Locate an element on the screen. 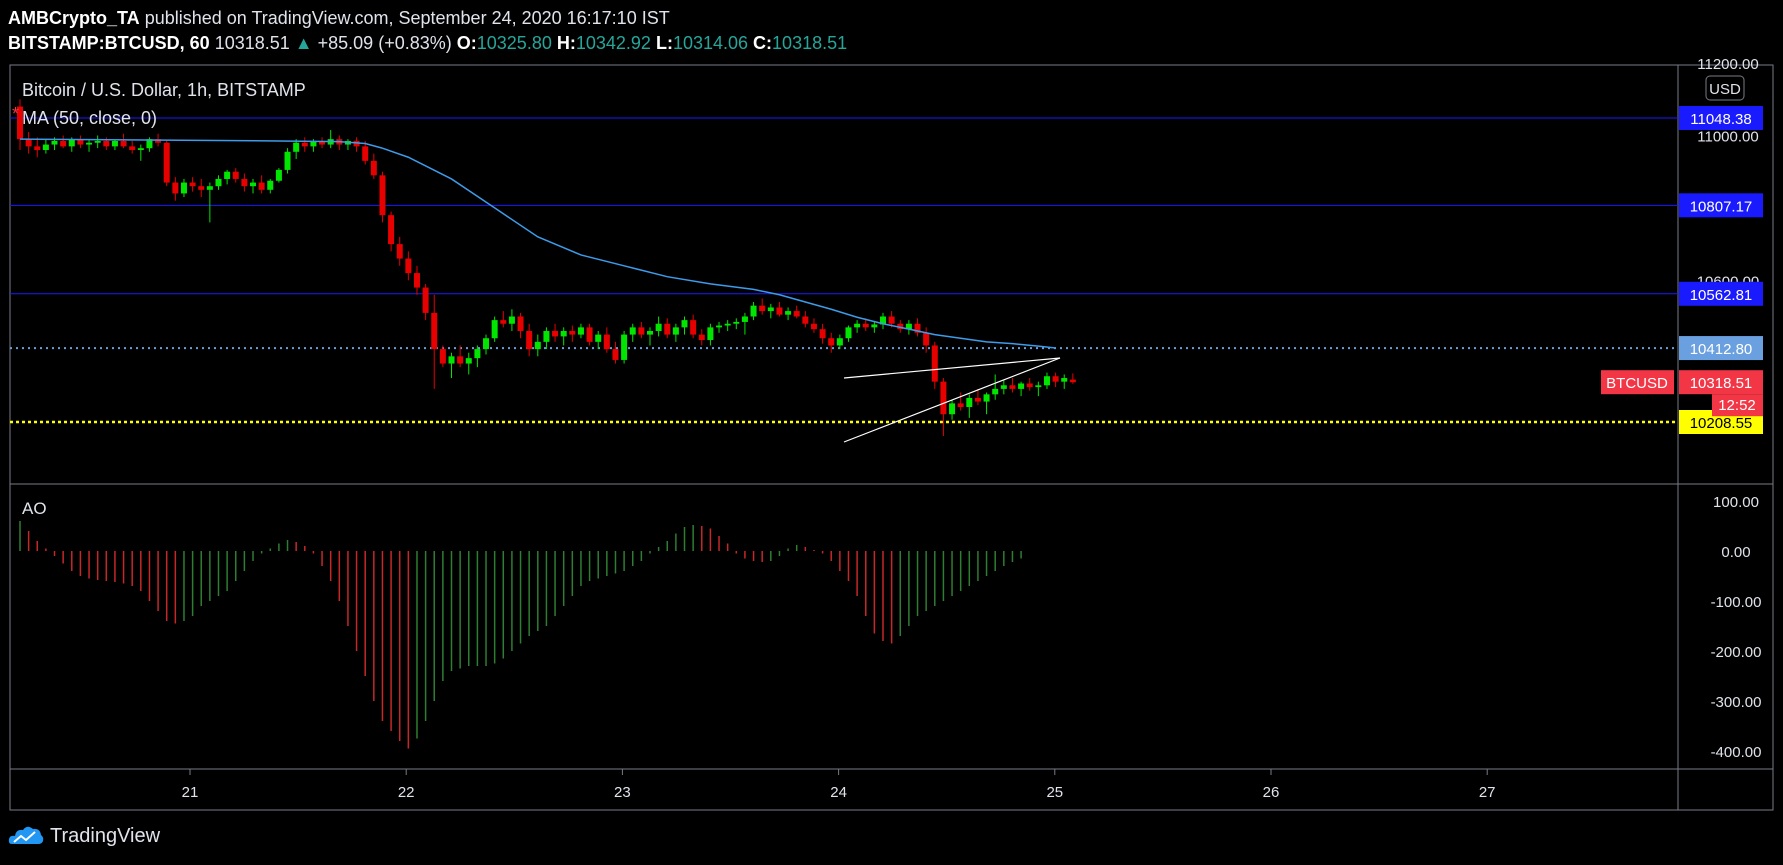 The width and height of the screenshot is (1783, 865). price-tick-label: 11200.00 is located at coordinates (1727, 64).